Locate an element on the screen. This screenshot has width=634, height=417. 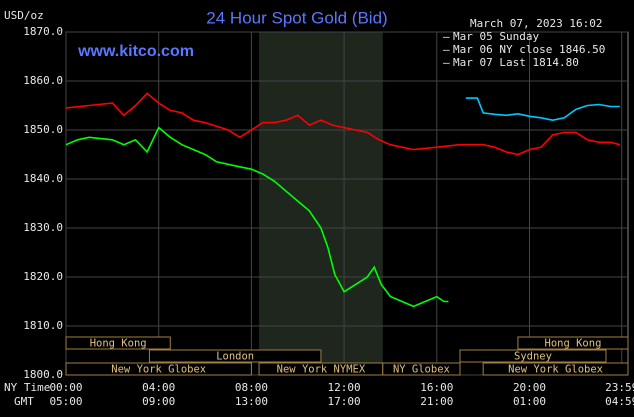
legend-title: March 07, 2023 16:02 is located at coordinates (536, 23).